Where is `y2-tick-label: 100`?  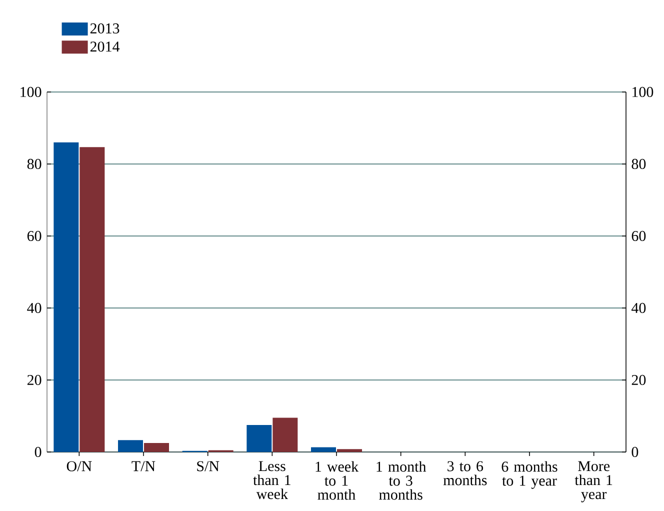 y2-tick-label: 100 is located at coordinates (643, 92).